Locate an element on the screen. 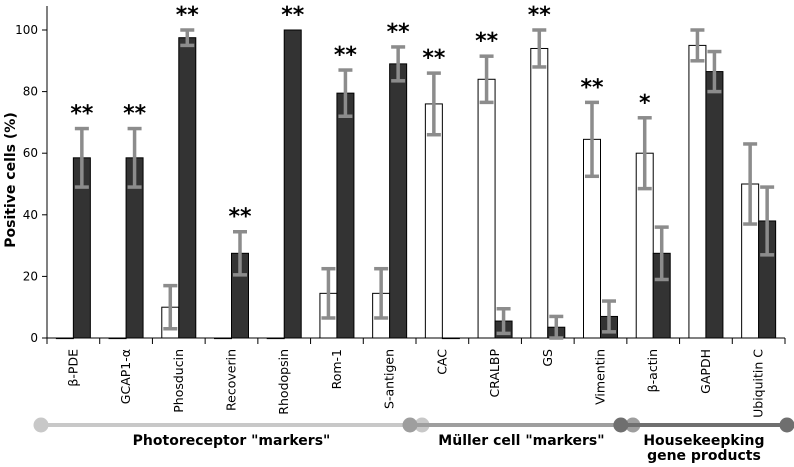 Image resolution: width=794 pixels, height=467 pixels. group-label: Müller cell "markers" is located at coordinates (521, 441).